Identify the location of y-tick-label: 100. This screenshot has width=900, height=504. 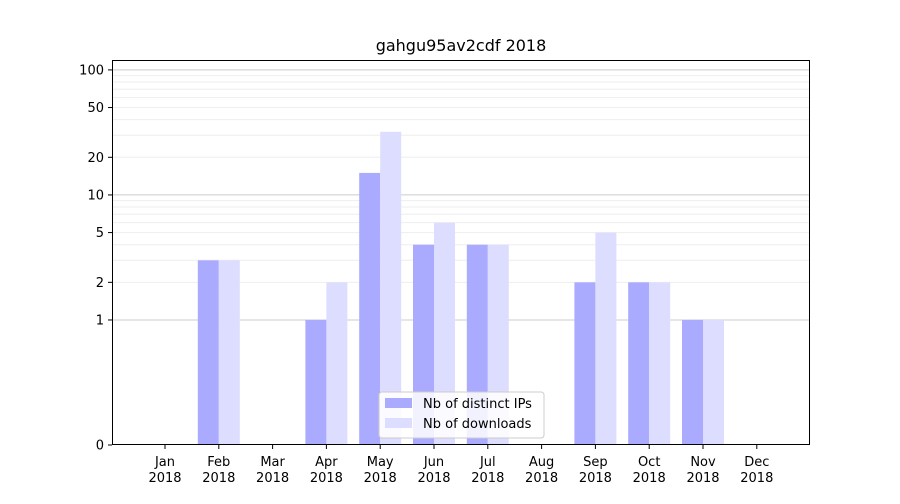
(91, 70).